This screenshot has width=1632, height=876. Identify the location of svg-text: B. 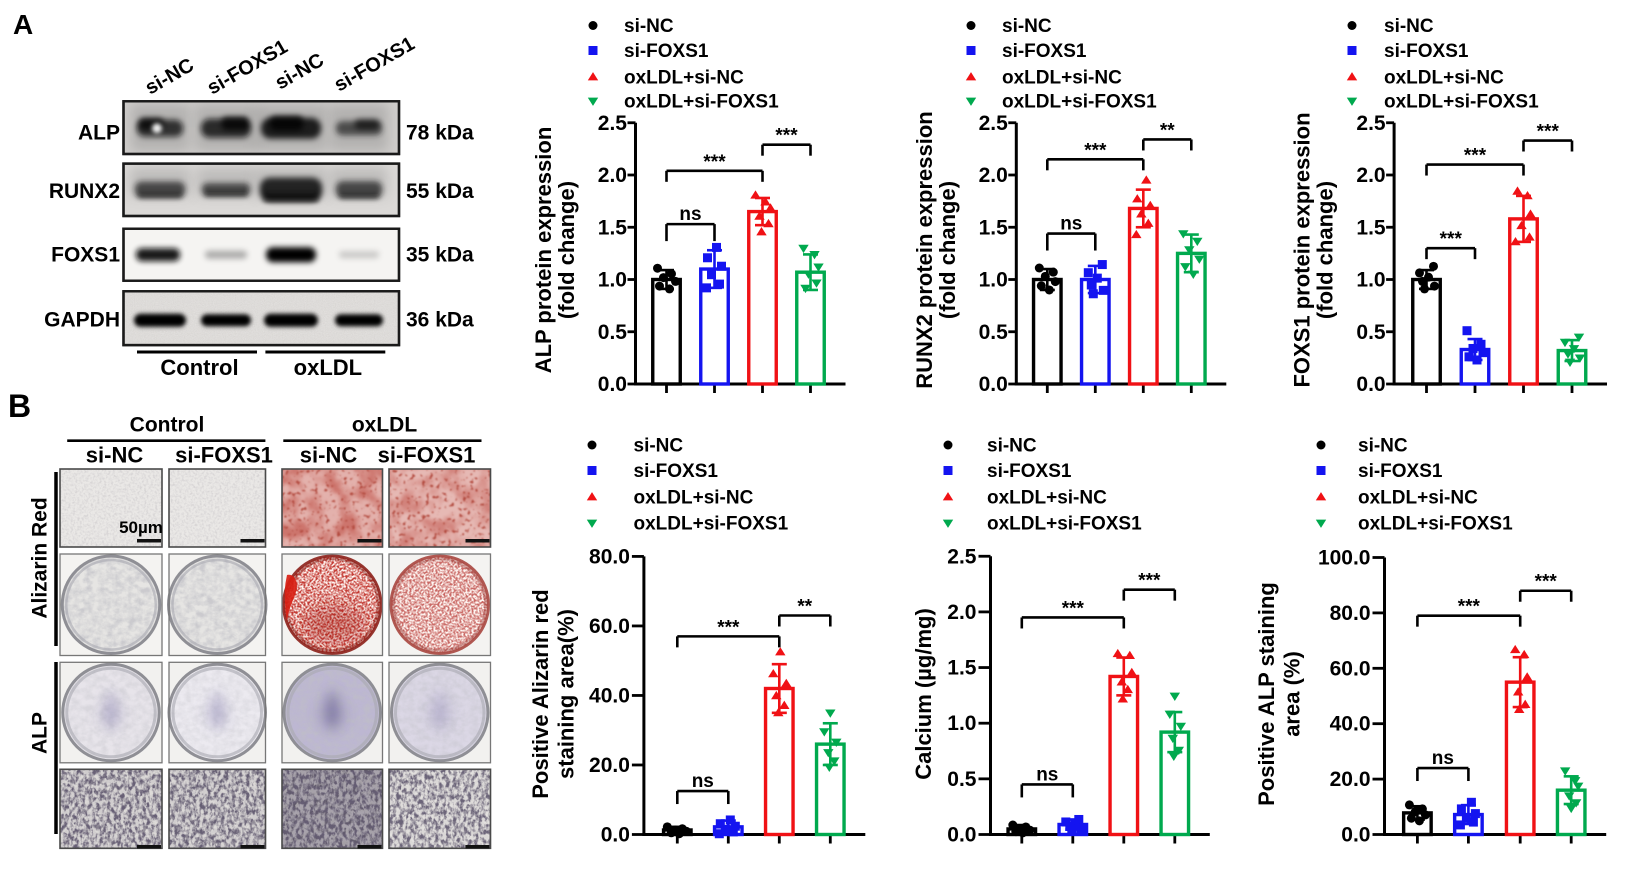
(19, 406).